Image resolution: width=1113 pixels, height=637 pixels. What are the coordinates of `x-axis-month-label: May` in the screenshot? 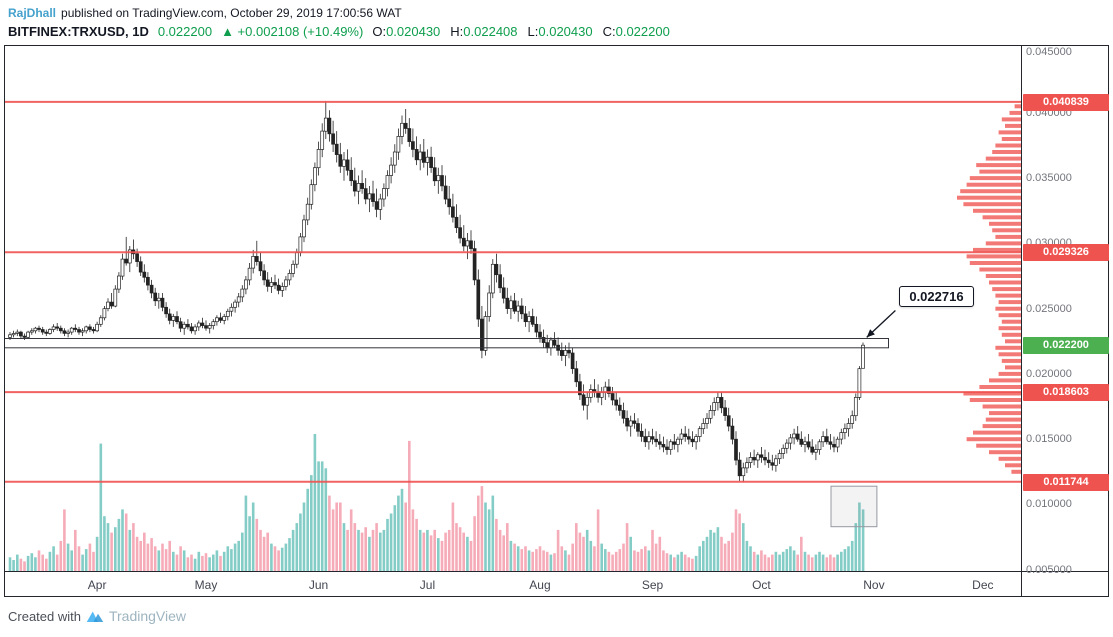 It's located at (206, 585).